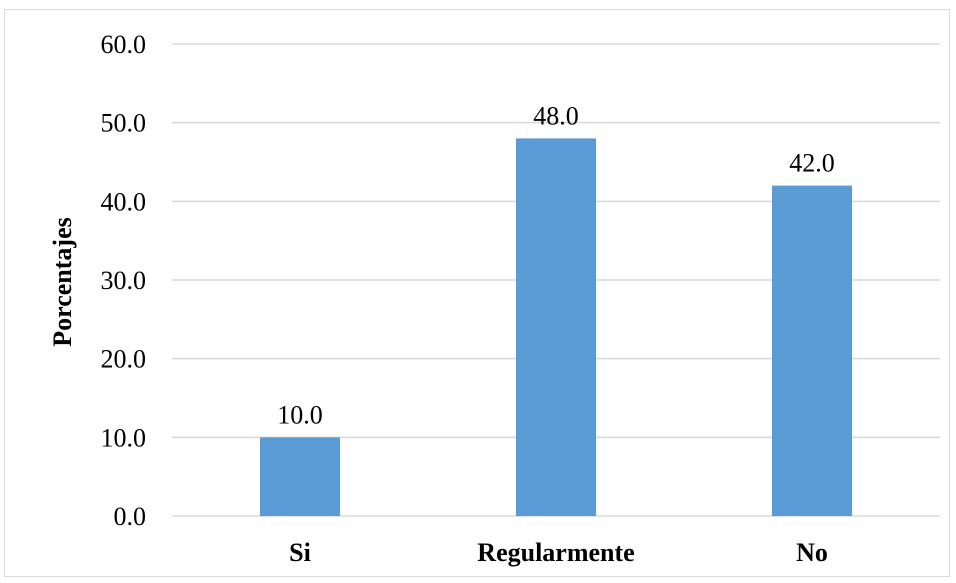 The height and width of the screenshot is (583, 956). I want to click on bar-regularmente, so click(556, 327).